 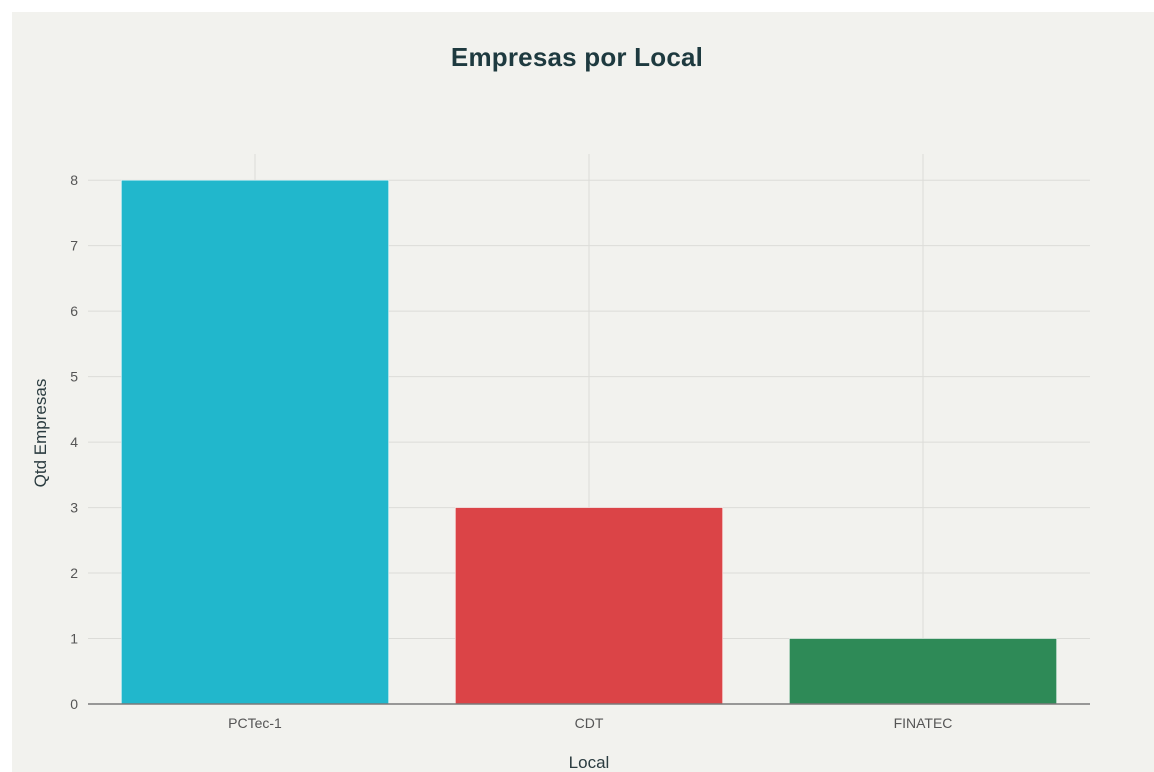 I want to click on bar-cdt, so click(x=589, y=606).